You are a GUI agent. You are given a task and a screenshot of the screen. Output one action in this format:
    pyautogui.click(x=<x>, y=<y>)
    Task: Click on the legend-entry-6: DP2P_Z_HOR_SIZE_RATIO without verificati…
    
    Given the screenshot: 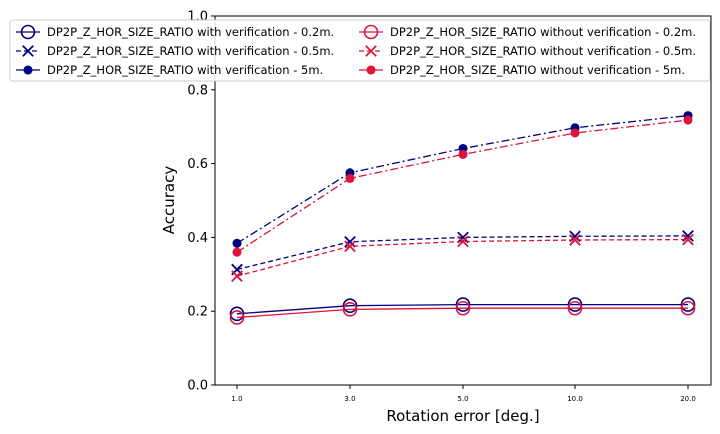 What is the action you would take?
    pyautogui.click(x=522, y=70)
    